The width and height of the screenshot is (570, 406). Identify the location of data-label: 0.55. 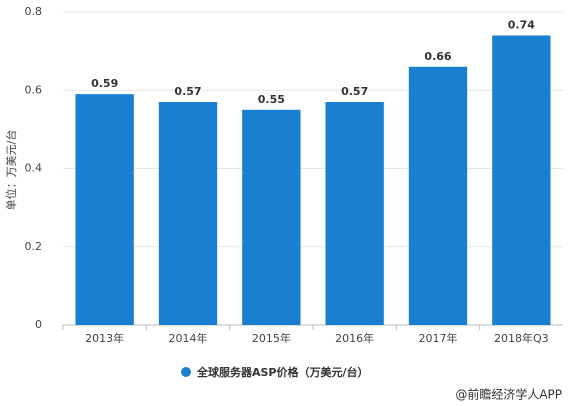
(271, 99).